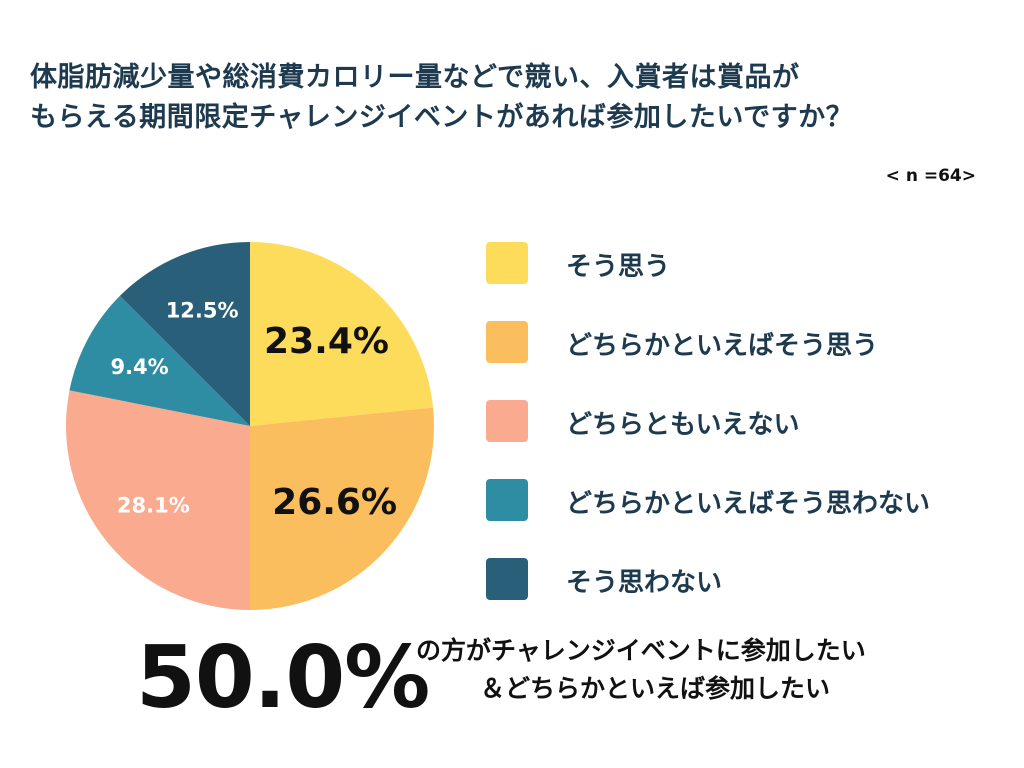 This screenshot has width=1024, height=768. Describe the element at coordinates (283, 678) in the screenshot. I see `summary-percentage: 50.0%` at that location.